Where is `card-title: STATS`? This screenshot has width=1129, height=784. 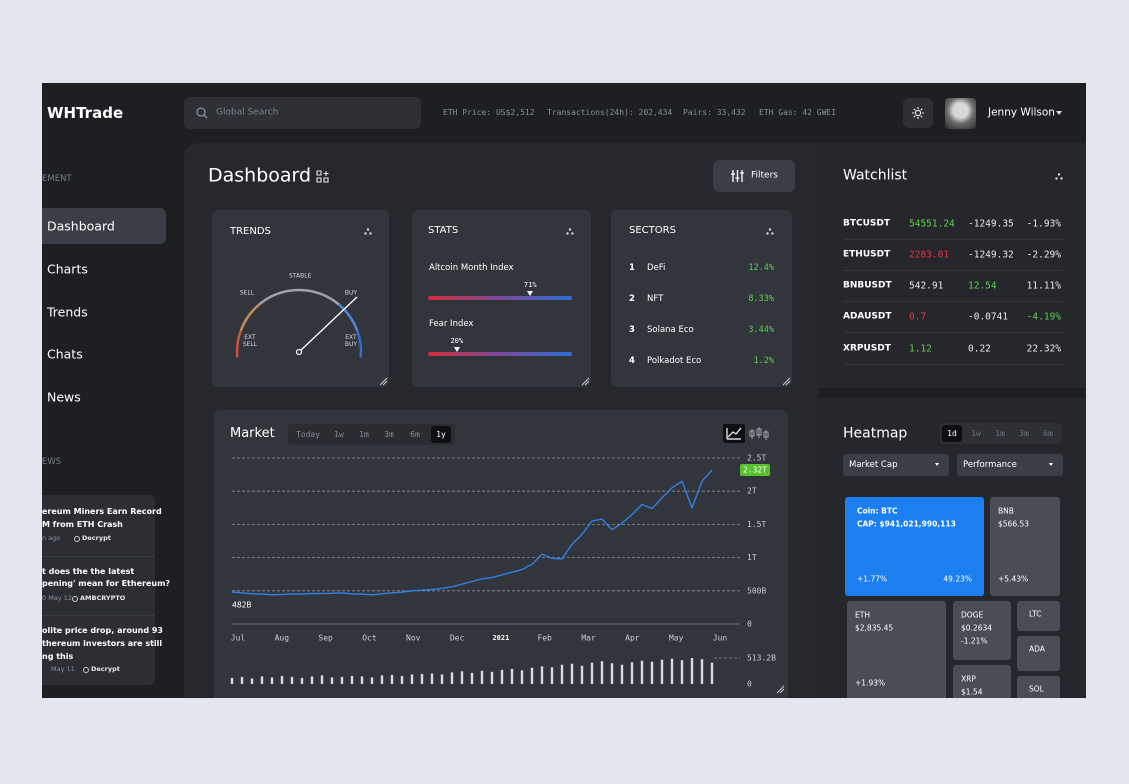 card-title: STATS is located at coordinates (443, 230).